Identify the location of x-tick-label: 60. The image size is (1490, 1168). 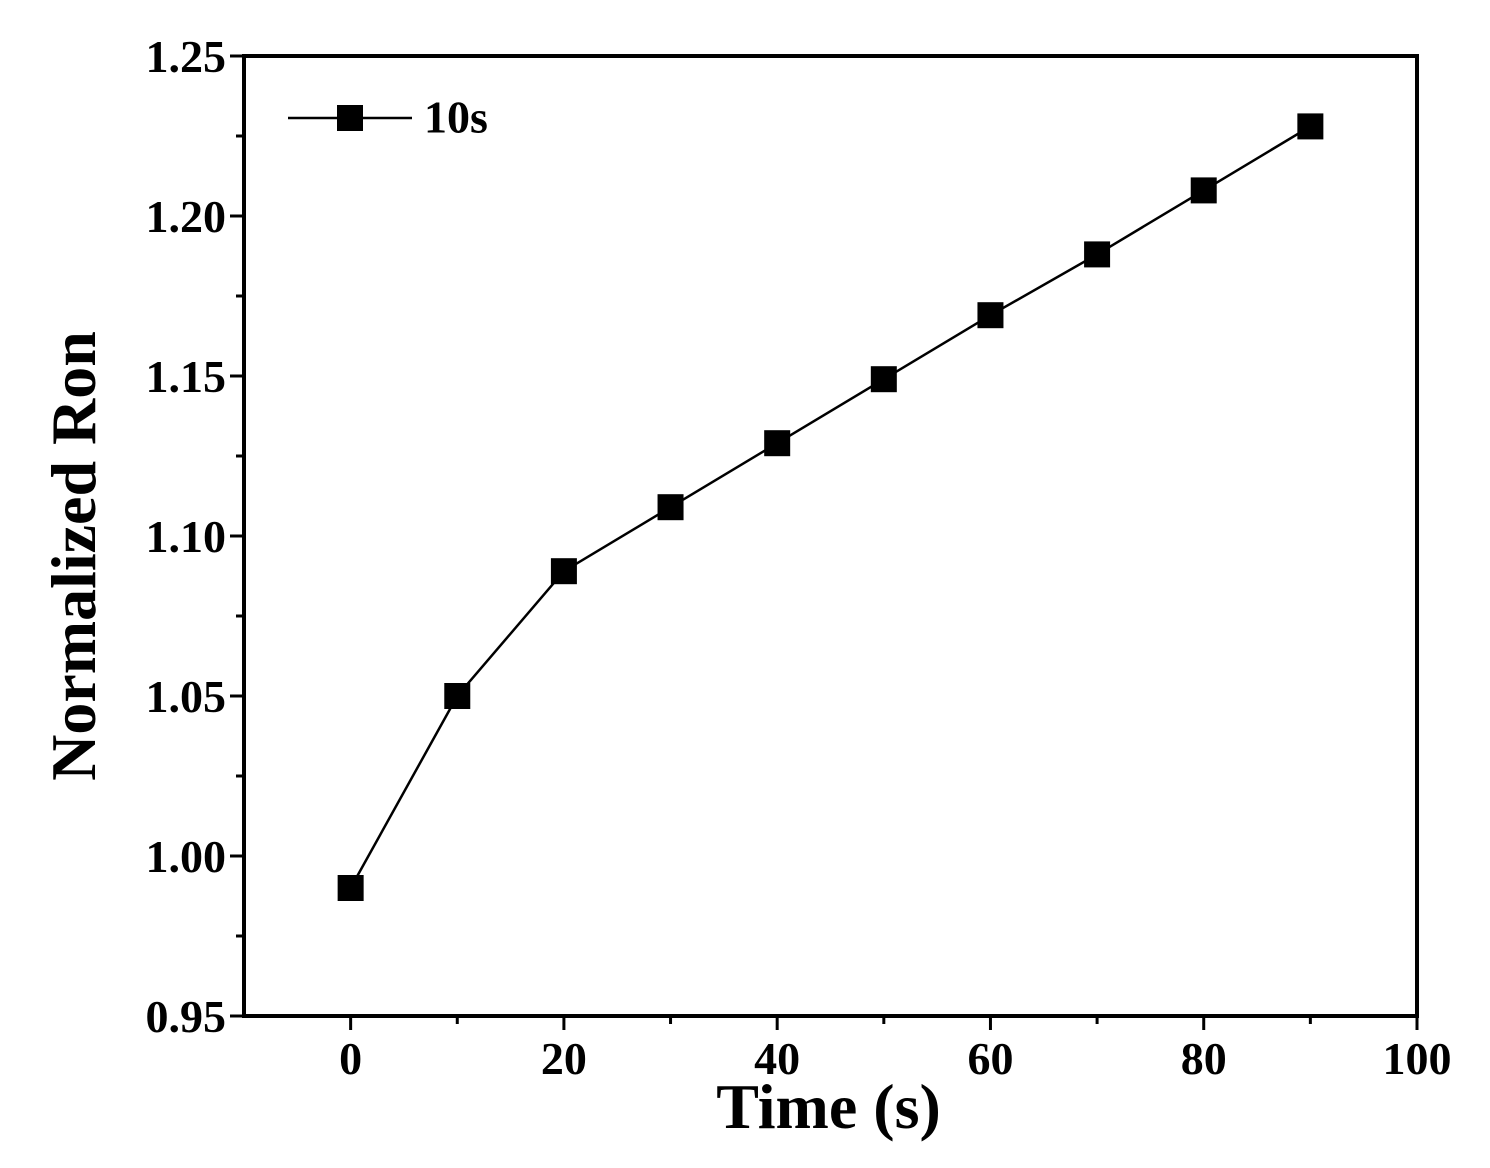
(990, 1058).